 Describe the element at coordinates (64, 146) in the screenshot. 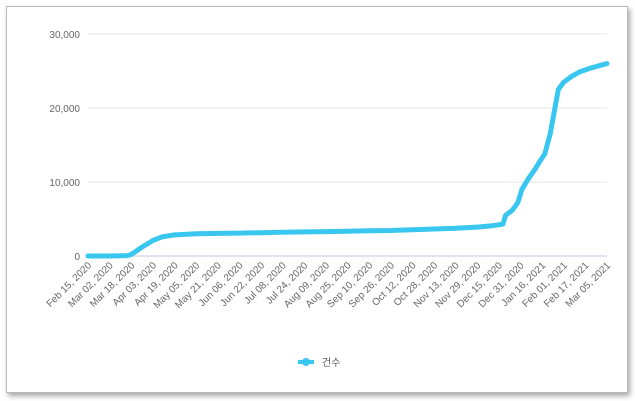

I see `y-axis: 0 10,000 20,000 30,000` at that location.